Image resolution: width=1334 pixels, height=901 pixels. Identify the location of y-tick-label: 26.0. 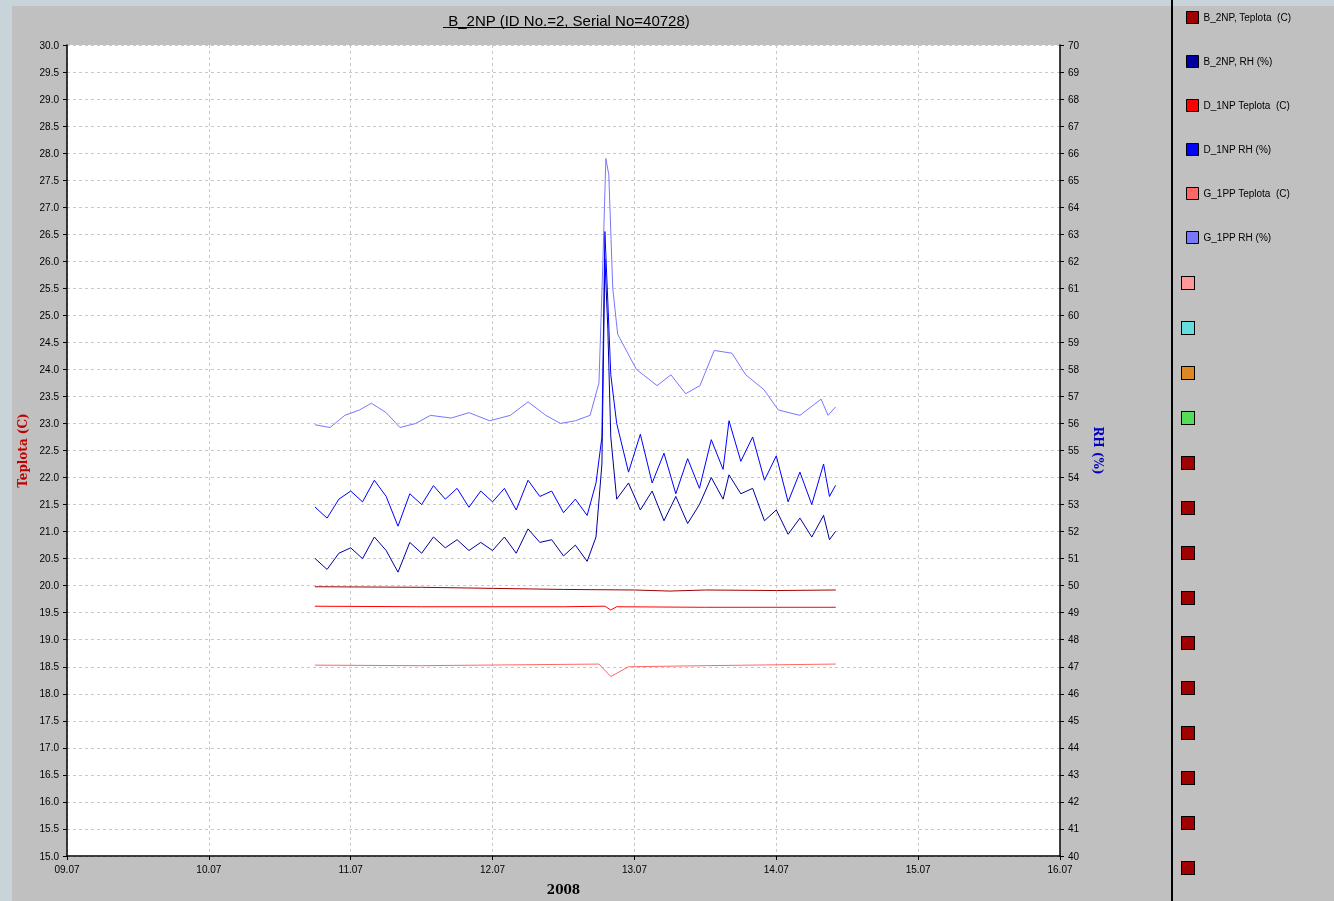
(49, 261).